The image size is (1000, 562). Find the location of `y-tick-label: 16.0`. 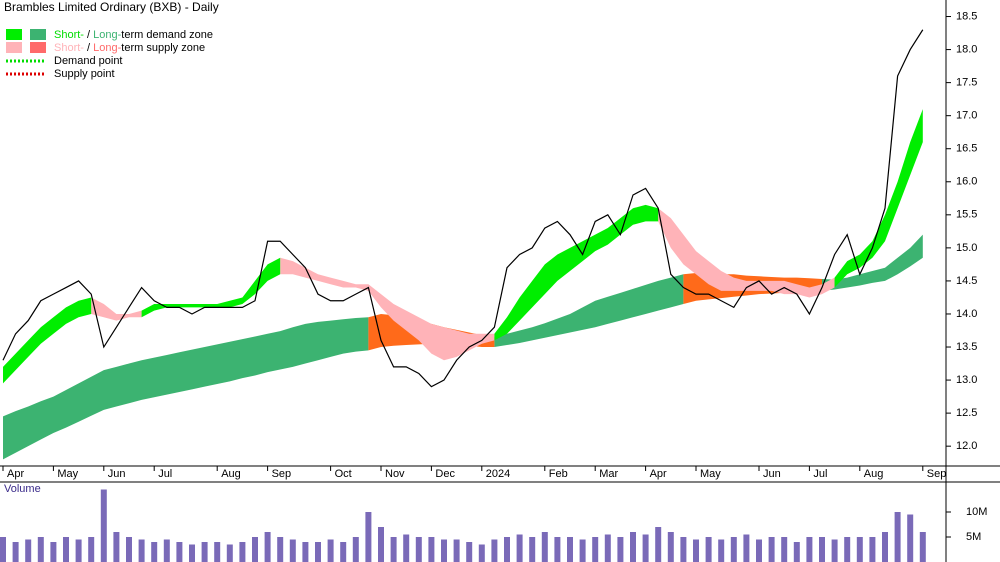

y-tick-label: 16.0 is located at coordinates (966, 182).